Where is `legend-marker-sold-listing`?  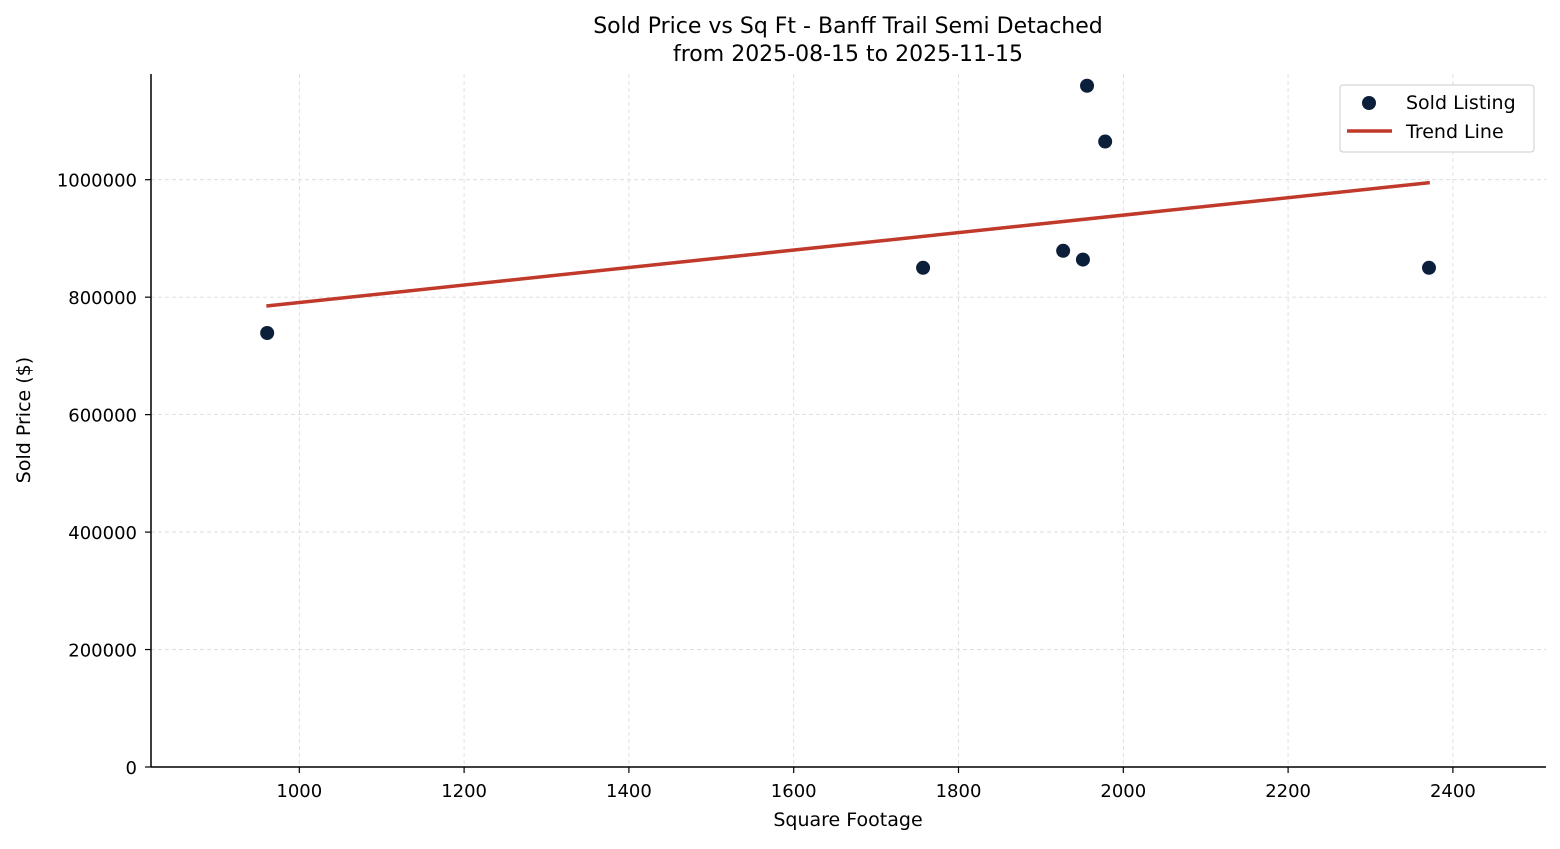 legend-marker-sold-listing is located at coordinates (1369, 103).